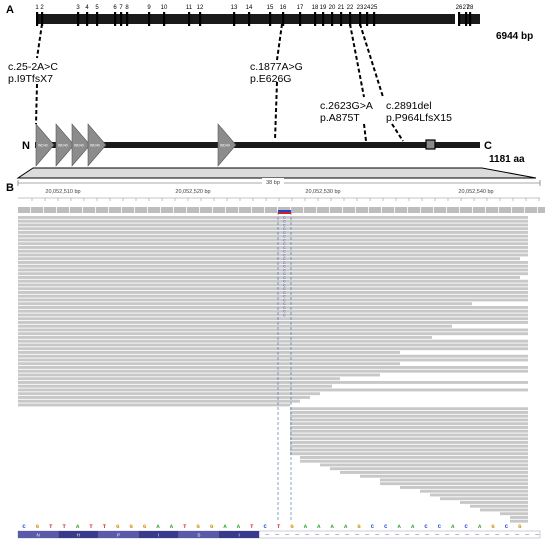 This screenshot has width=545, height=544. Describe the element at coordinates (37, 8) in the screenshot. I see `exon-number-1: 1` at that location.